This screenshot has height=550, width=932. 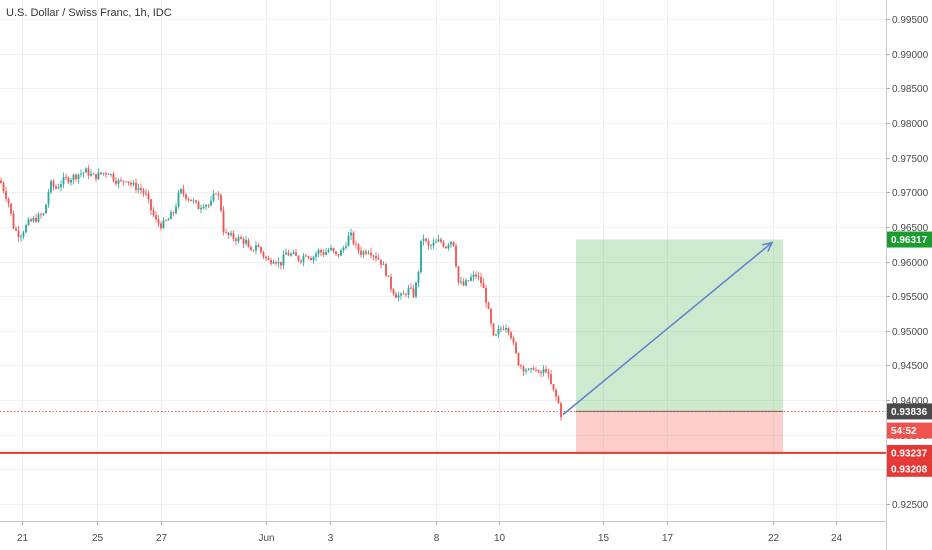 I want to click on y-tick-label: 0.98000, so click(x=910, y=124).